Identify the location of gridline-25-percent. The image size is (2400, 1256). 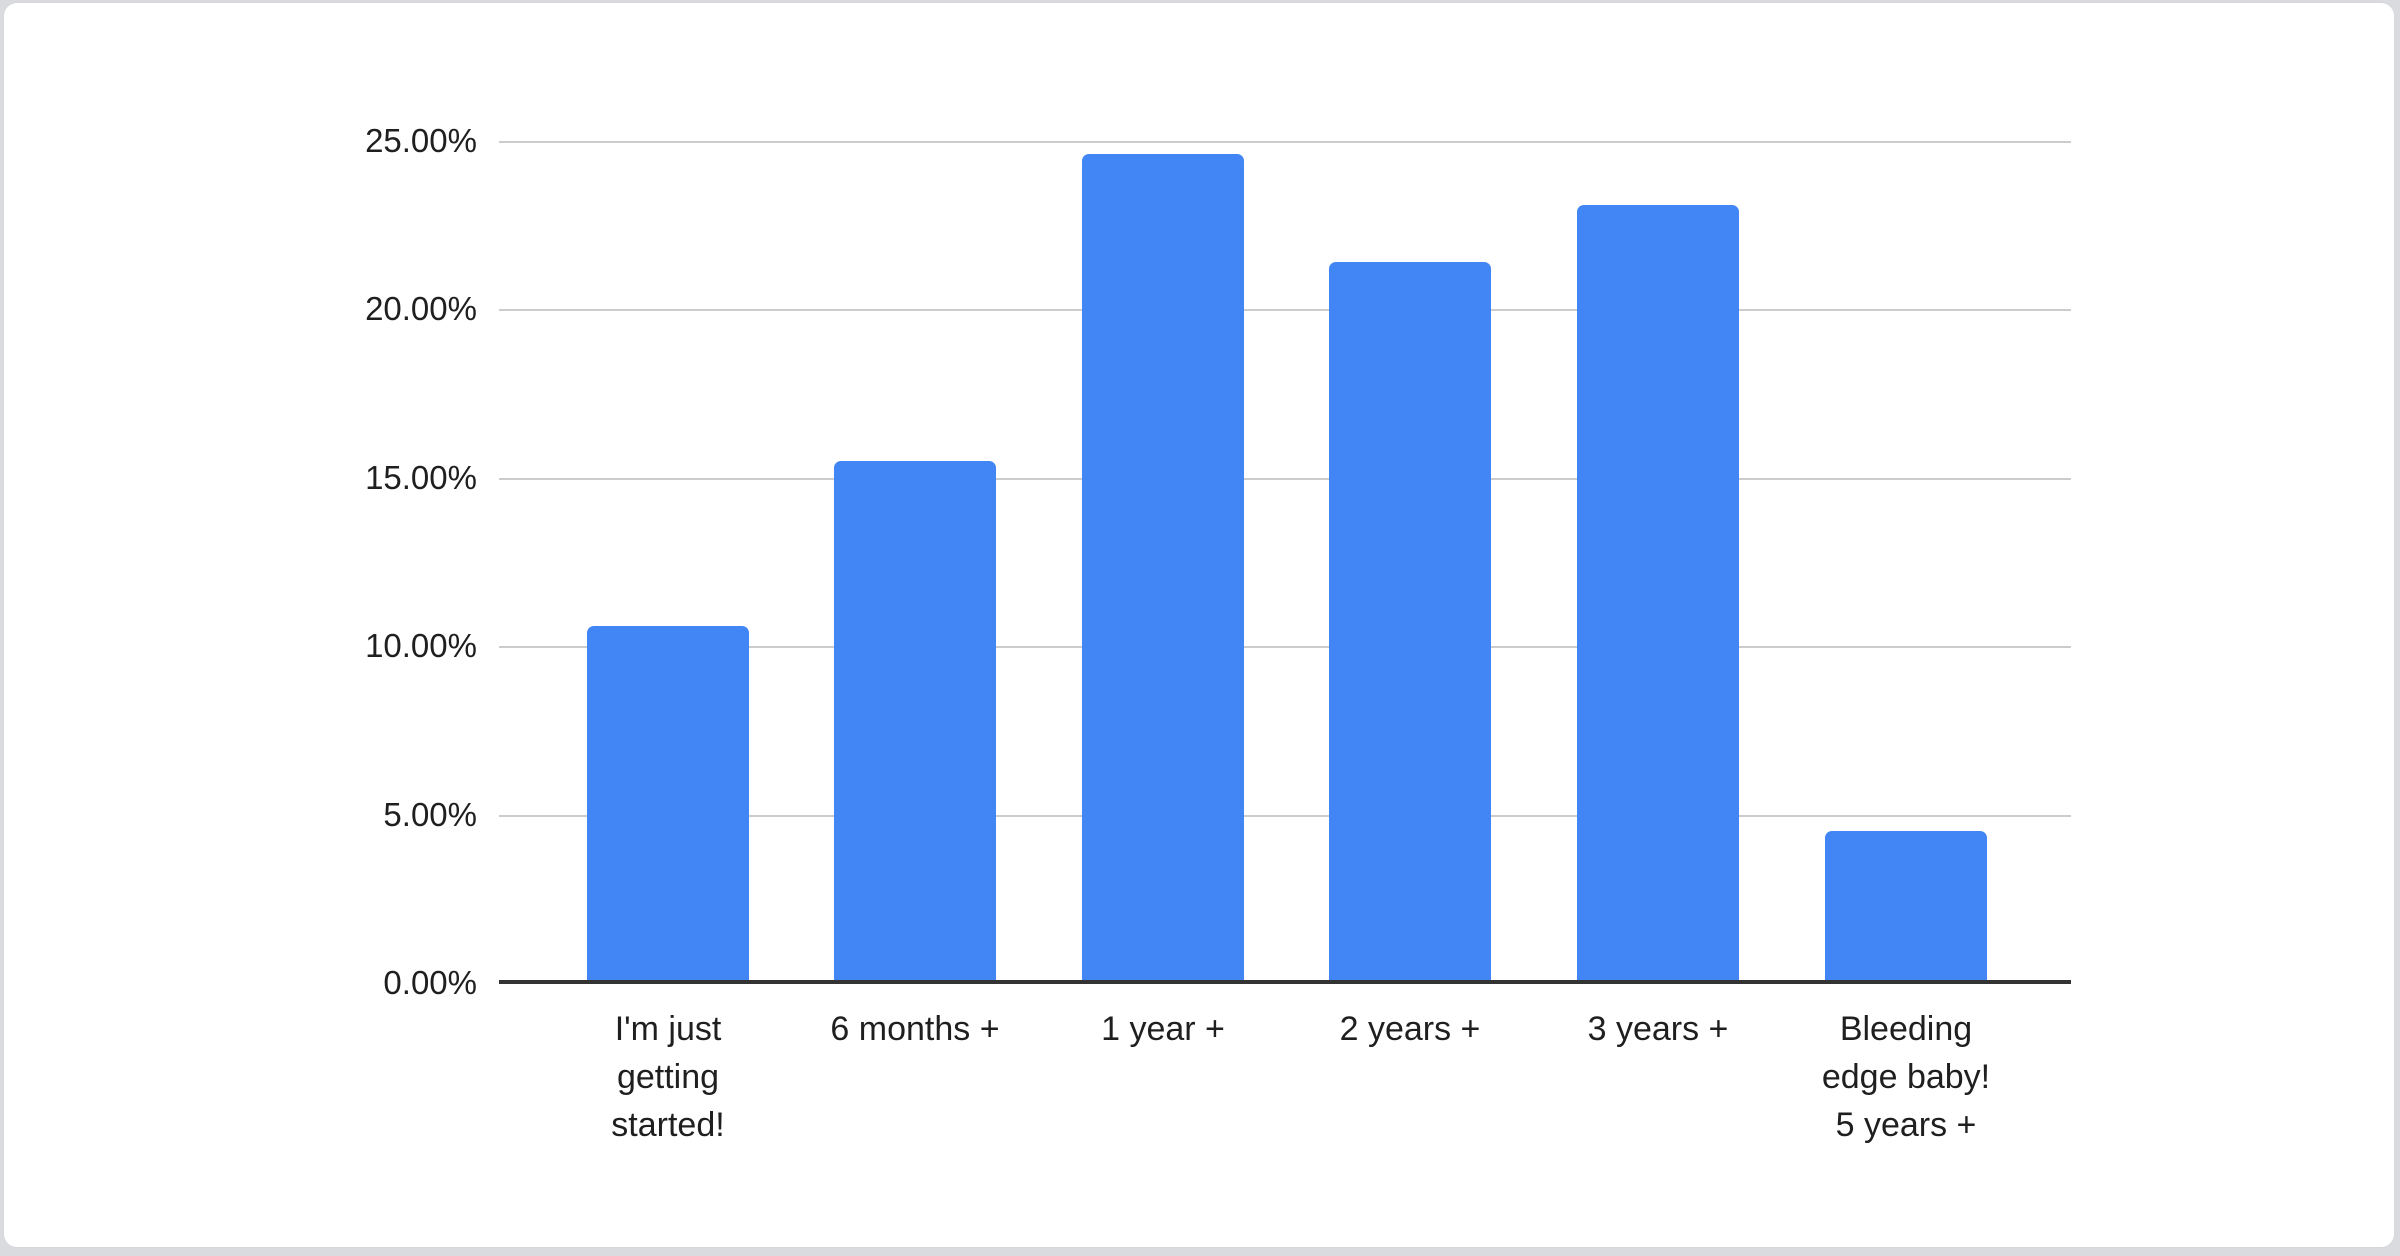
(1285, 142).